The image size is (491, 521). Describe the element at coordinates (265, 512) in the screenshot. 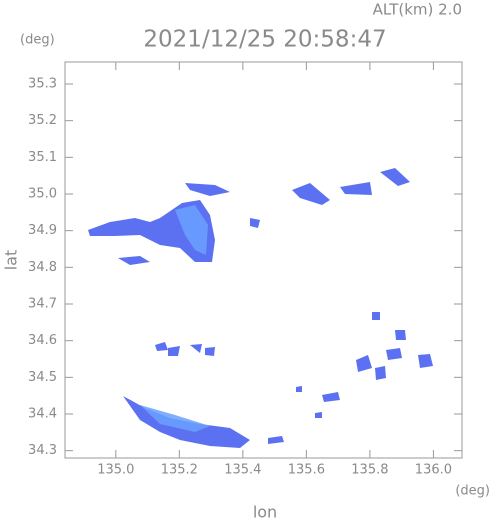

I see `x-axis-label: lon` at that location.